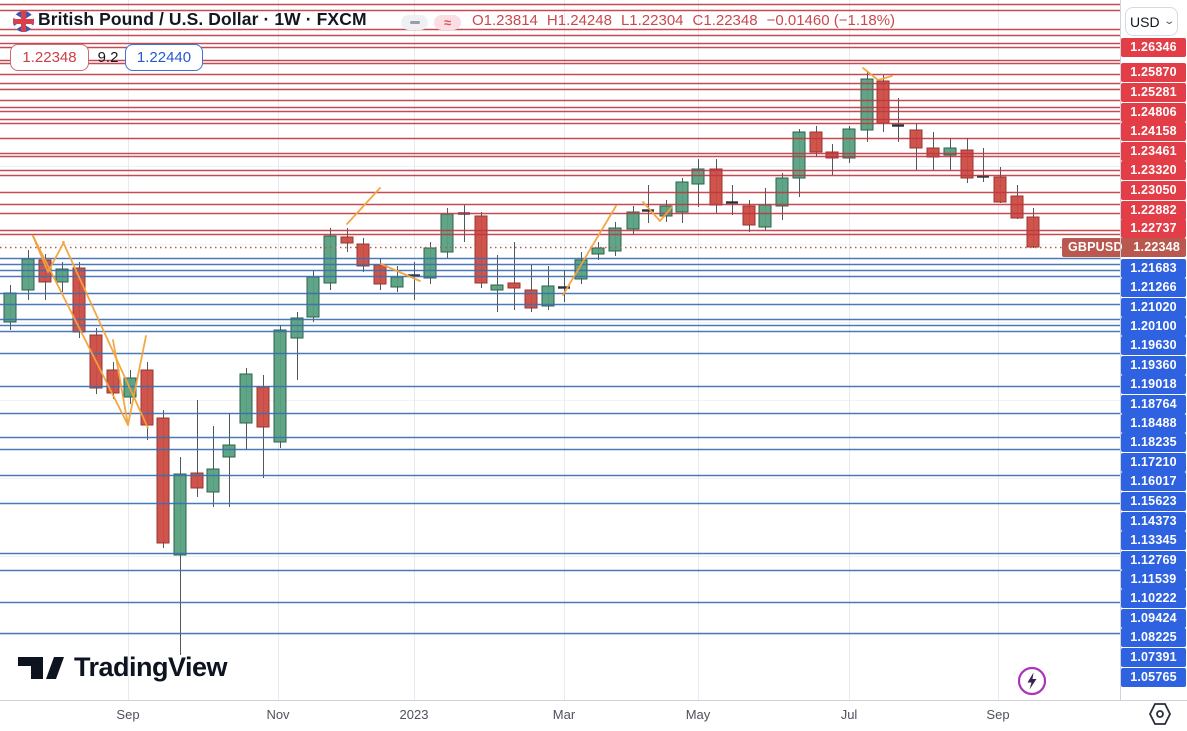  What do you see at coordinates (1153, 92) in the screenshot?
I see `resistance-price-label: 1.25281` at bounding box center [1153, 92].